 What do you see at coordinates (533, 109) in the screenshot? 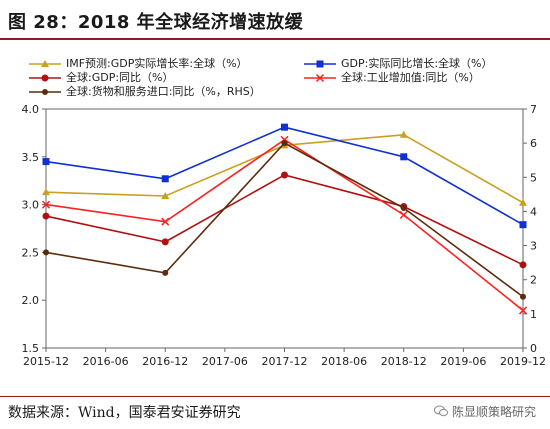
I see `right-axis-tick-label: 7` at bounding box center [533, 109].